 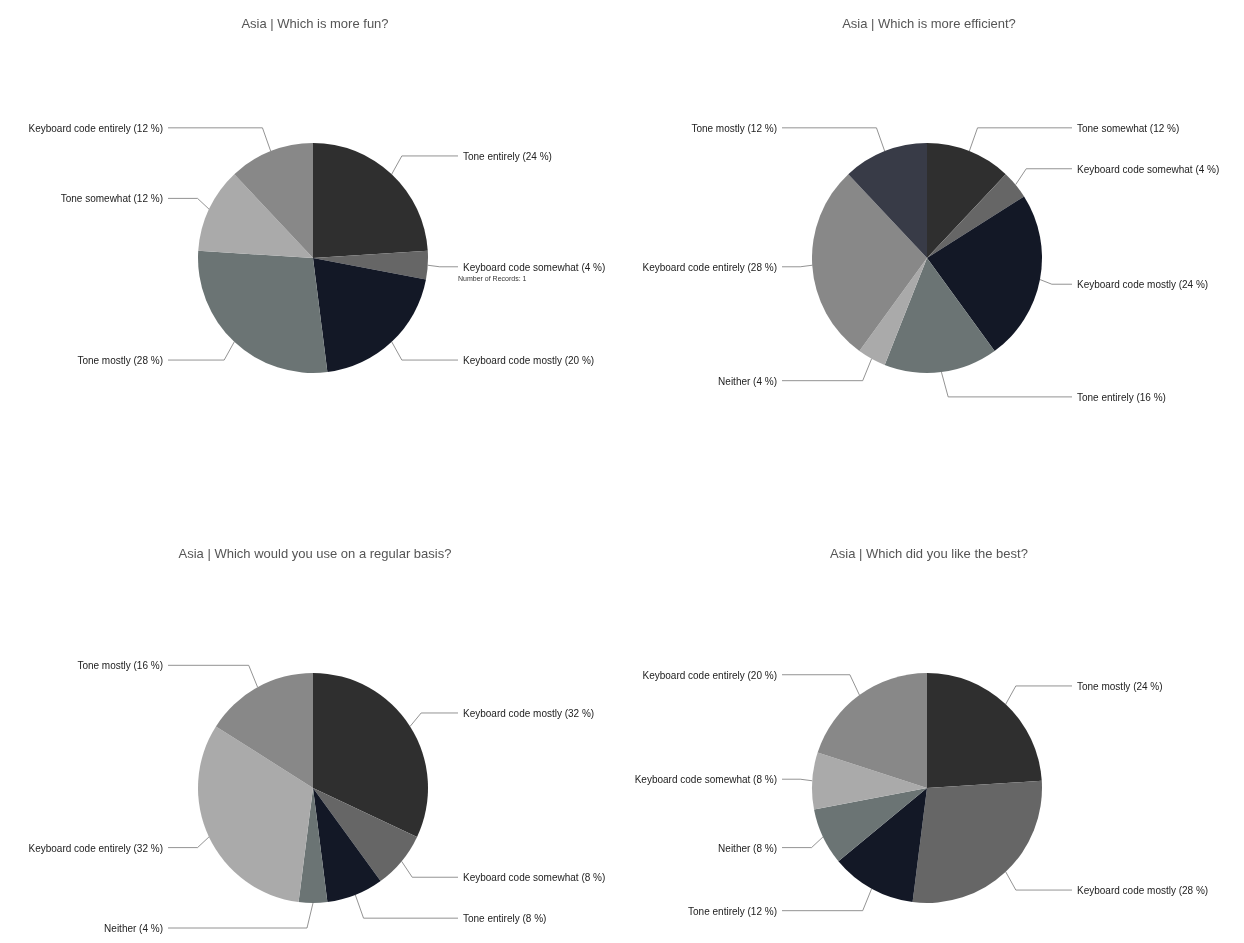 What do you see at coordinates (1143, 891) in the screenshot?
I see `slice-label: Keyboard code mostly (28 %)` at bounding box center [1143, 891].